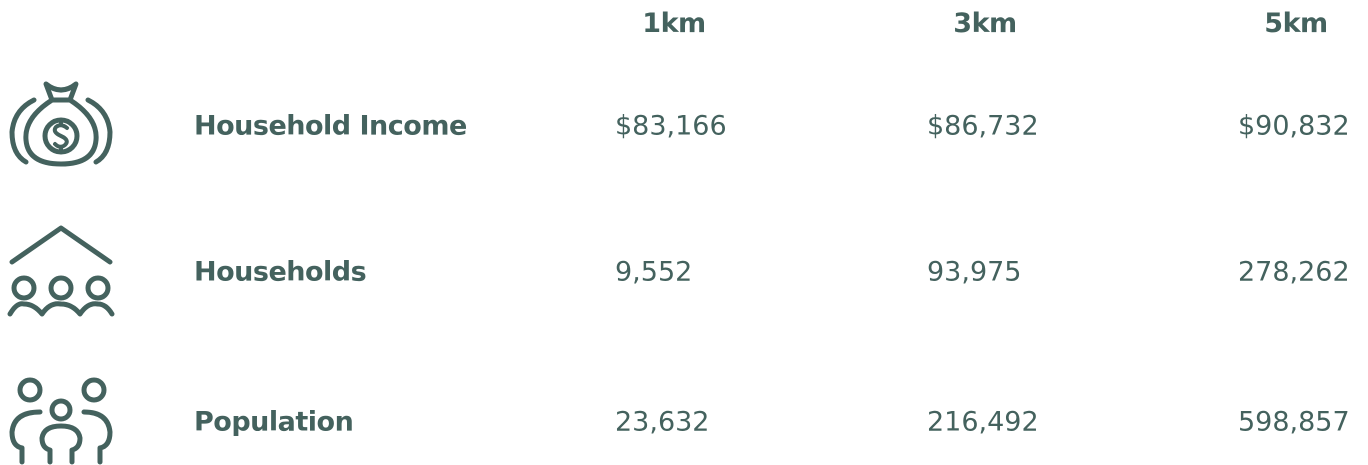 The height and width of the screenshot is (465, 1368). I want to click on cell-value: 93,975, so click(974, 272).